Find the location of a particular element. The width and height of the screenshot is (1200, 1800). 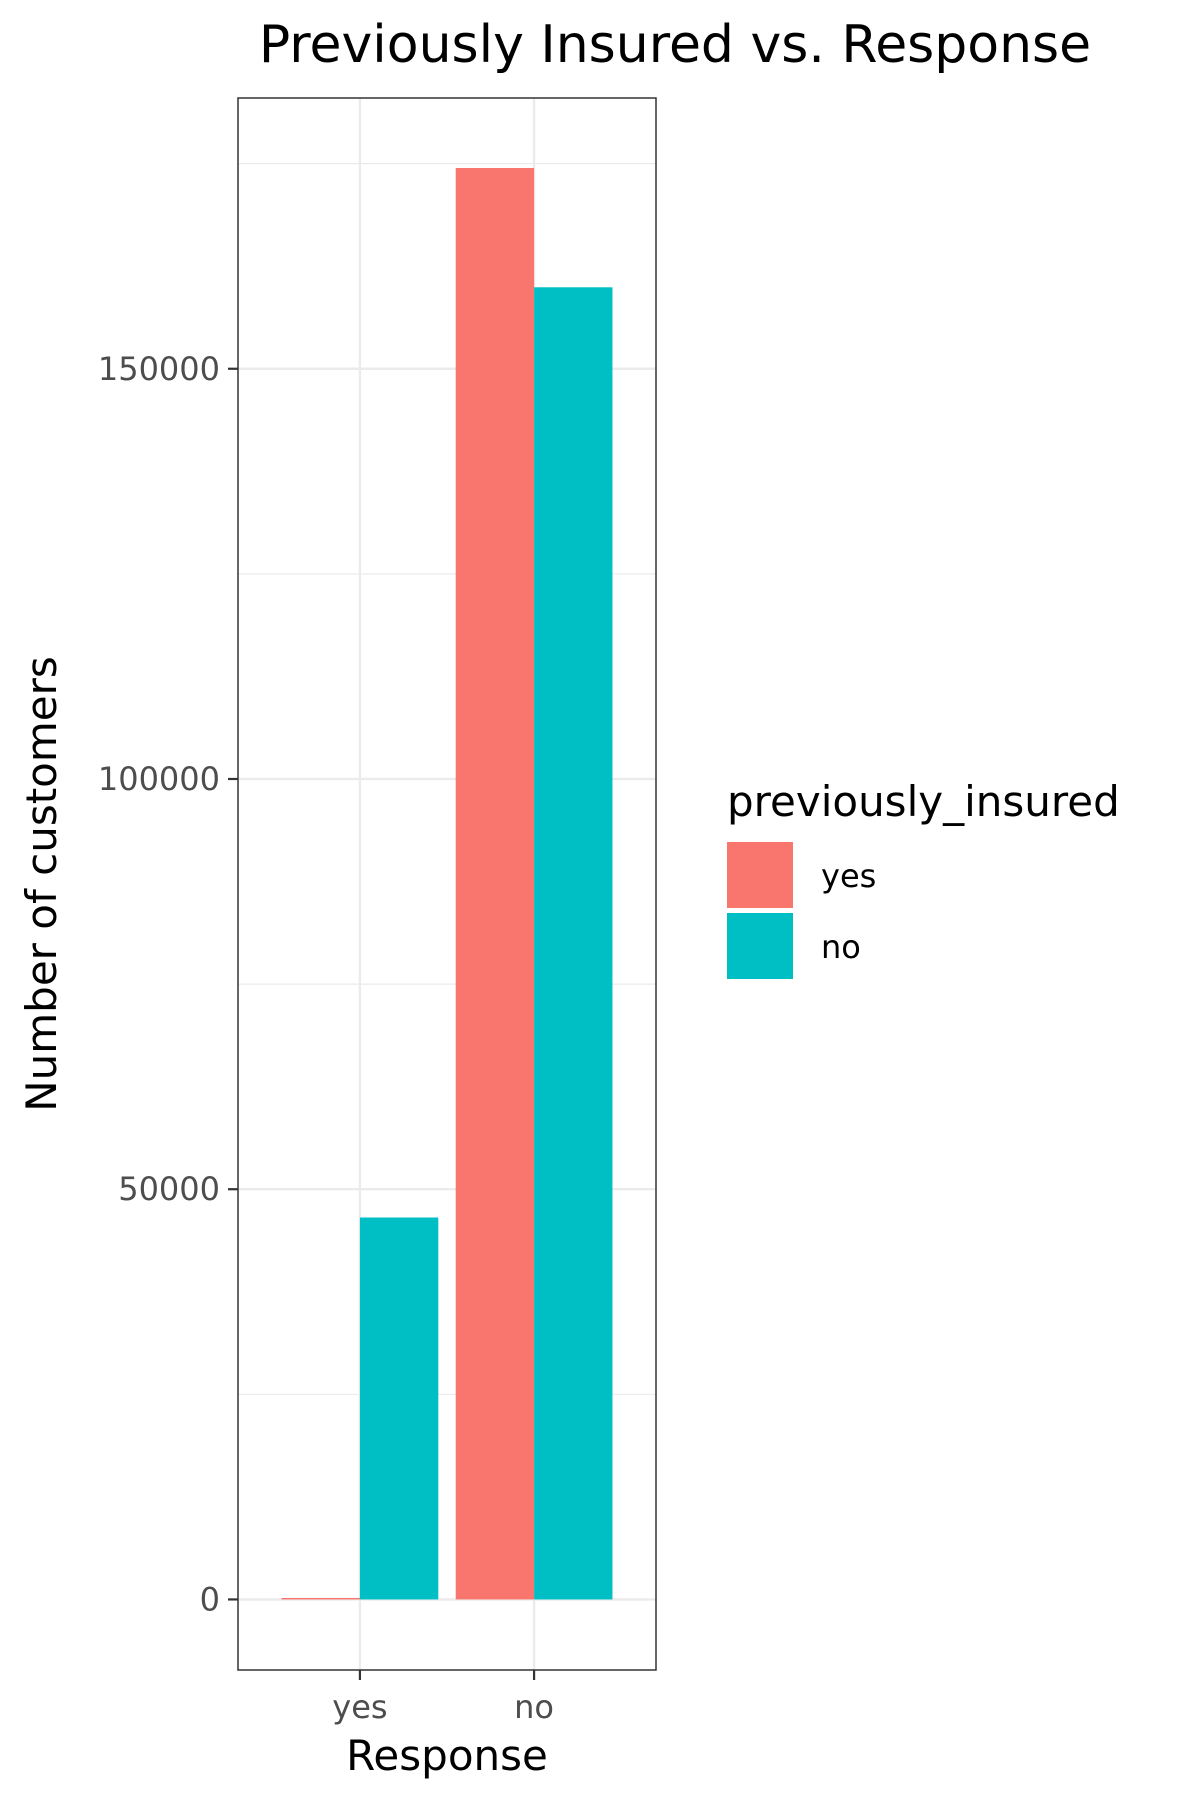

legend-label-no: no is located at coordinates (841, 947).